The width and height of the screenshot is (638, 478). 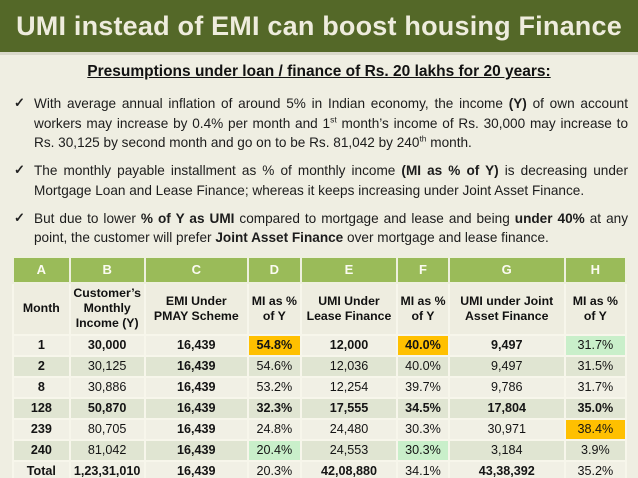 What do you see at coordinates (279, 238) in the screenshot?
I see `bold-text-segment: Joint Asset Finance` at bounding box center [279, 238].